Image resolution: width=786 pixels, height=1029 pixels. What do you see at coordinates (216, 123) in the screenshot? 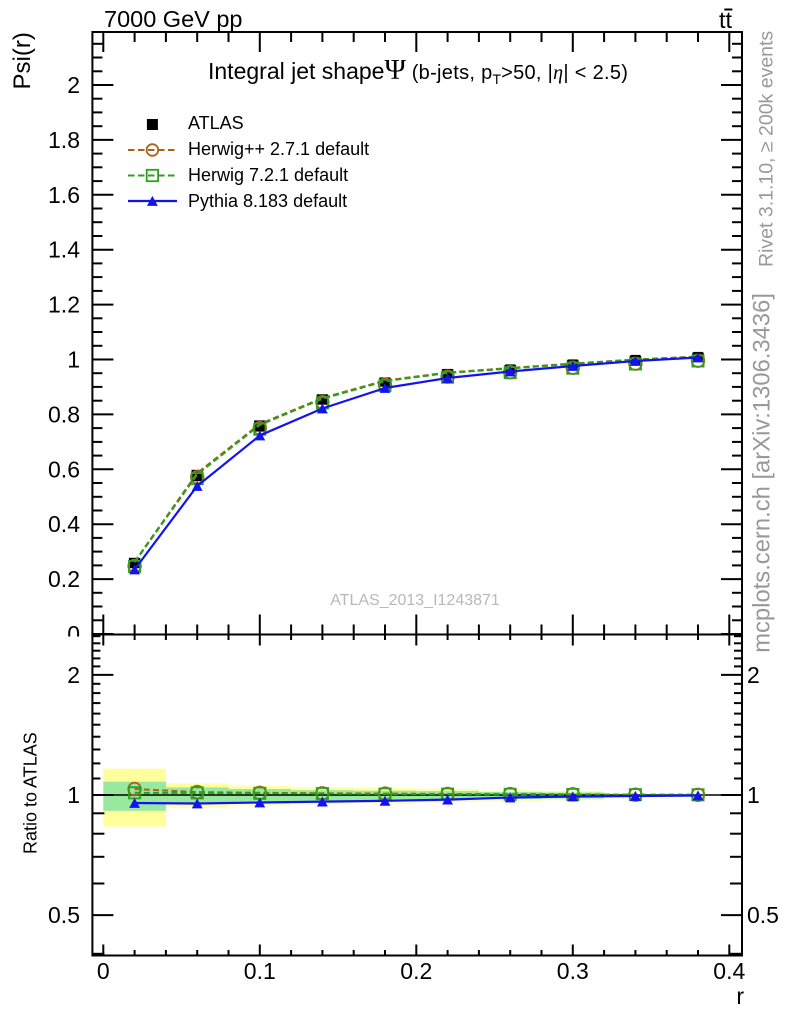
I see `svg-text: ATLAS` at bounding box center [216, 123].